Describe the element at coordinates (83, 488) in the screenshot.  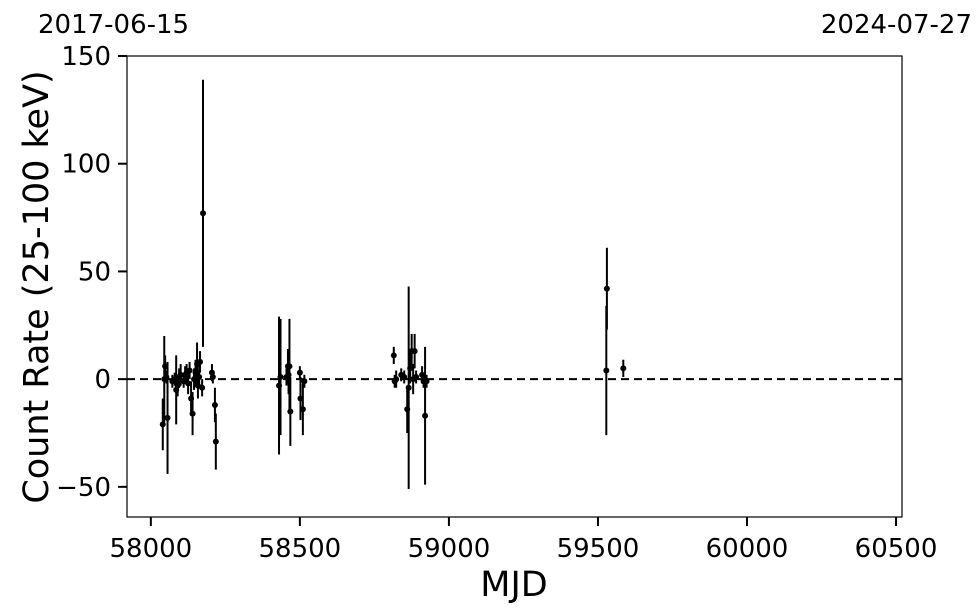
I see `y-tick-label: −50` at that location.